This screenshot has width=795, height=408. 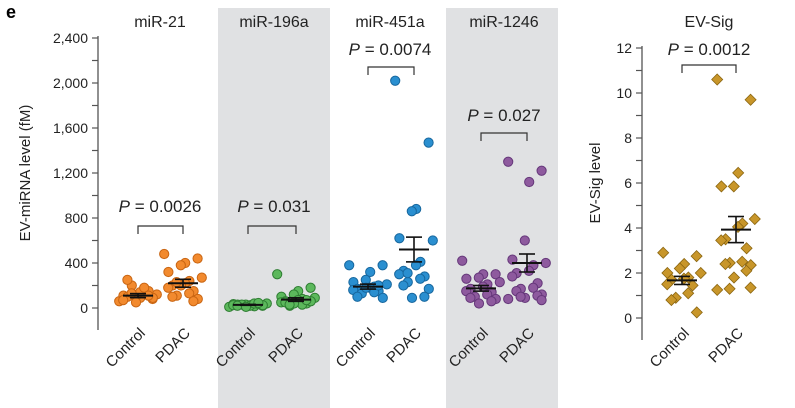 I want to click on p-value-label: P = 0.0012, so click(x=709, y=49).